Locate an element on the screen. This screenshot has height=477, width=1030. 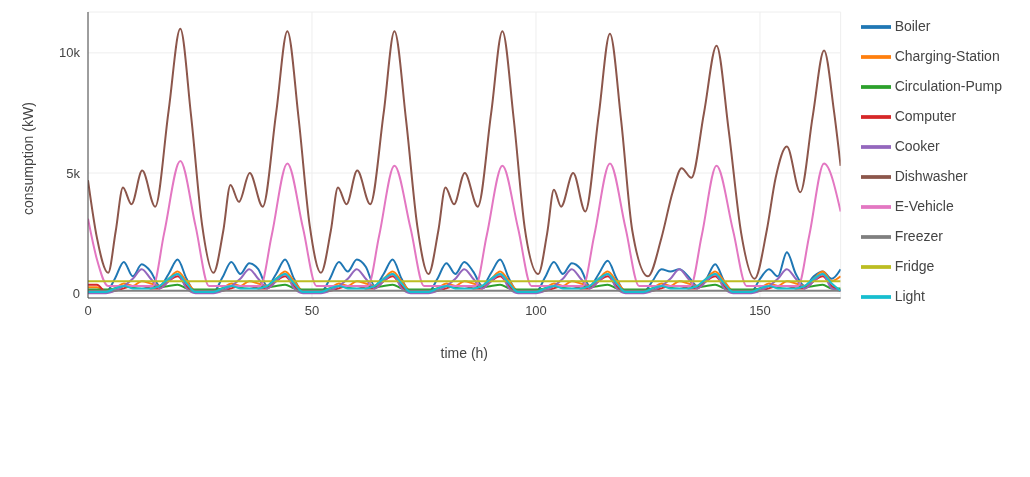
legend-label: Light is located at coordinates (909, 295).